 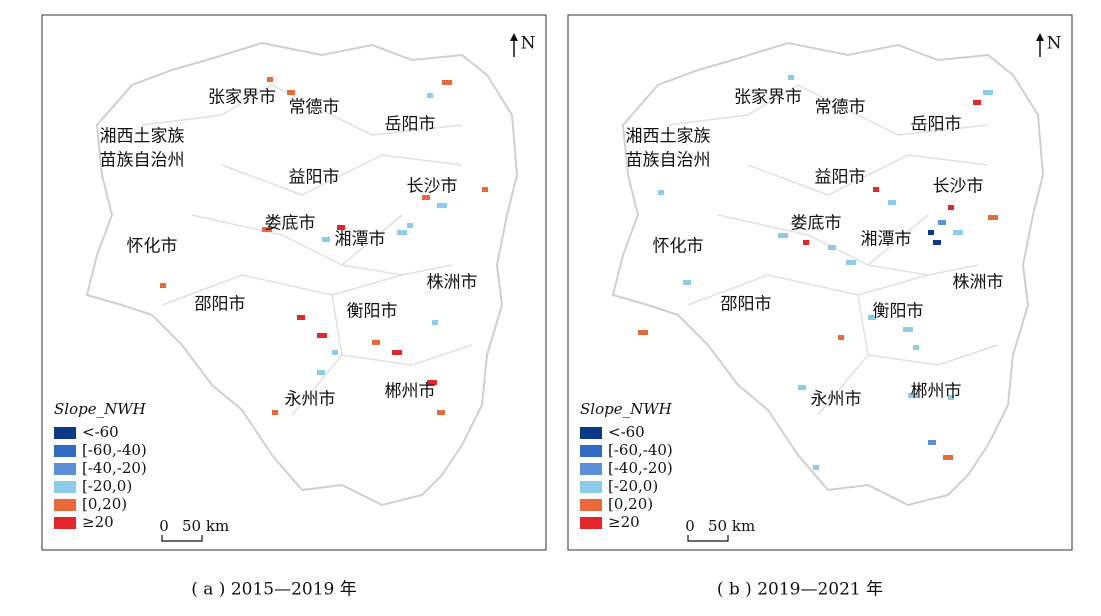 What do you see at coordinates (633, 486) in the screenshot?
I see `legend-label: [-20,0)` at bounding box center [633, 486].